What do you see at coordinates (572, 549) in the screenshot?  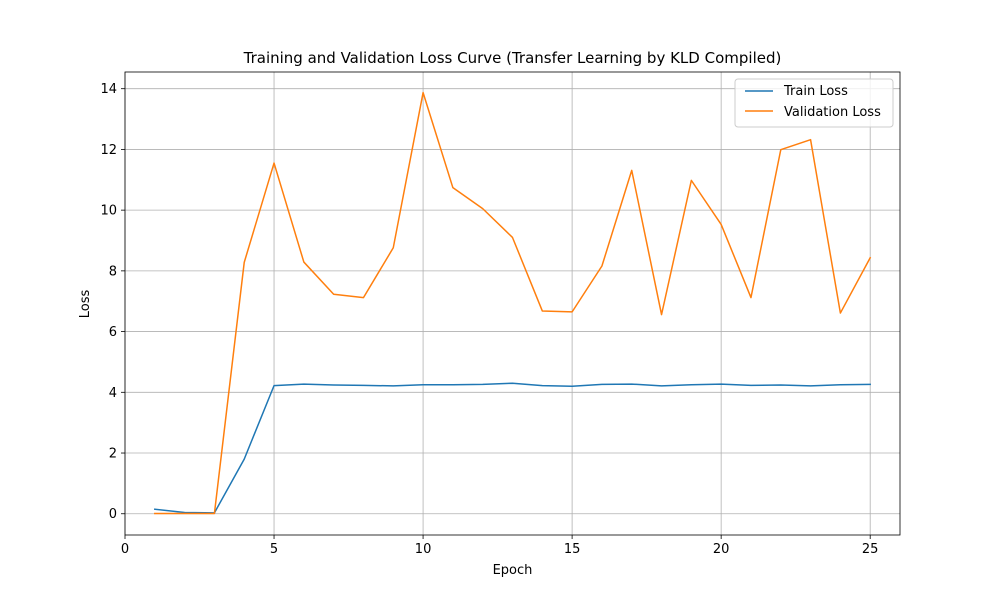 I see `x-tick-label: 15` at bounding box center [572, 549].